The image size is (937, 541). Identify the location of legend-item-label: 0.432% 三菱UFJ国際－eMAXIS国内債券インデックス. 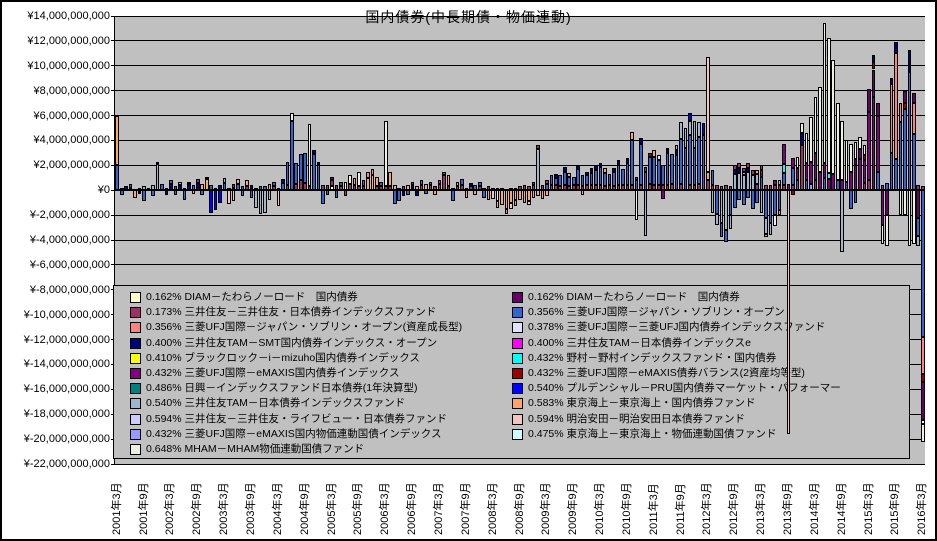
(273, 373).